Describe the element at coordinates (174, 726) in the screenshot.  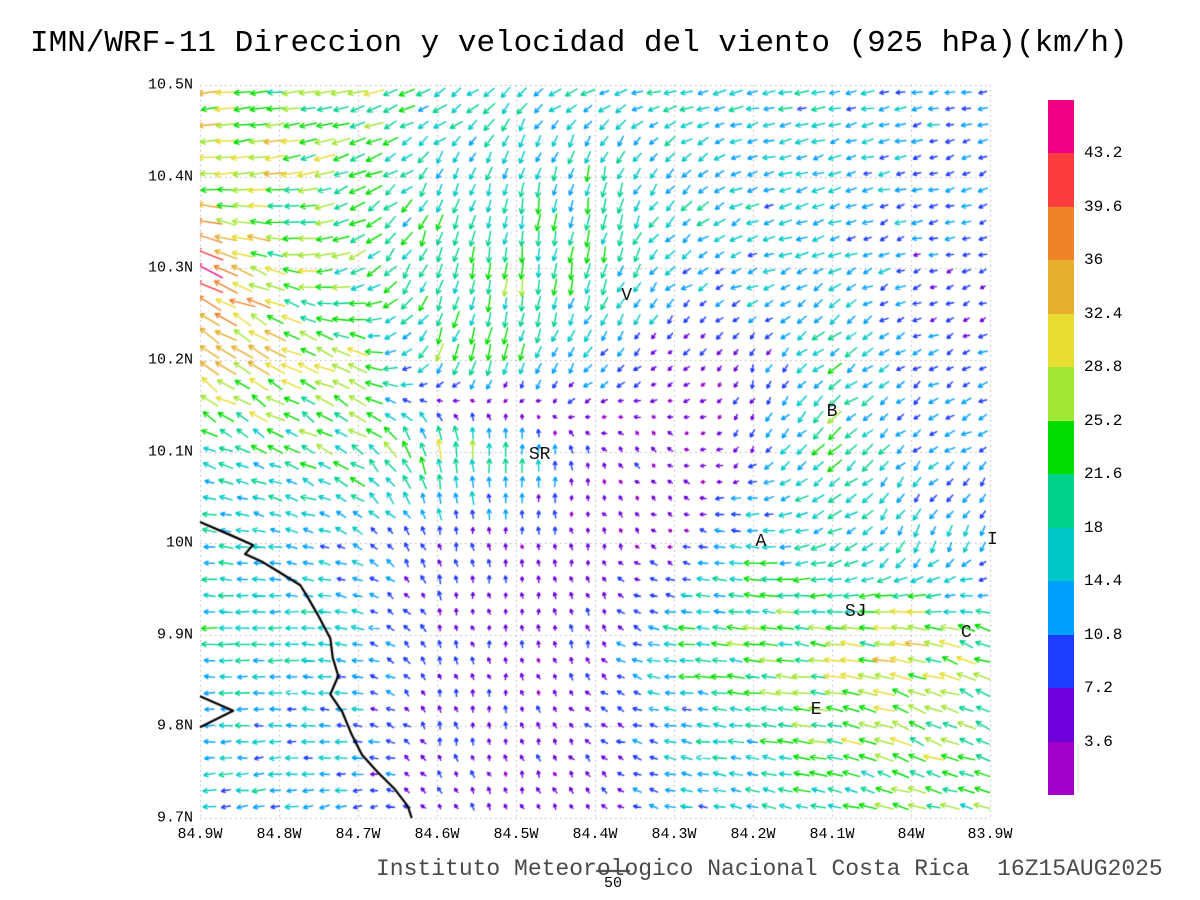
I see `y-tick-label: 9.8N` at that location.